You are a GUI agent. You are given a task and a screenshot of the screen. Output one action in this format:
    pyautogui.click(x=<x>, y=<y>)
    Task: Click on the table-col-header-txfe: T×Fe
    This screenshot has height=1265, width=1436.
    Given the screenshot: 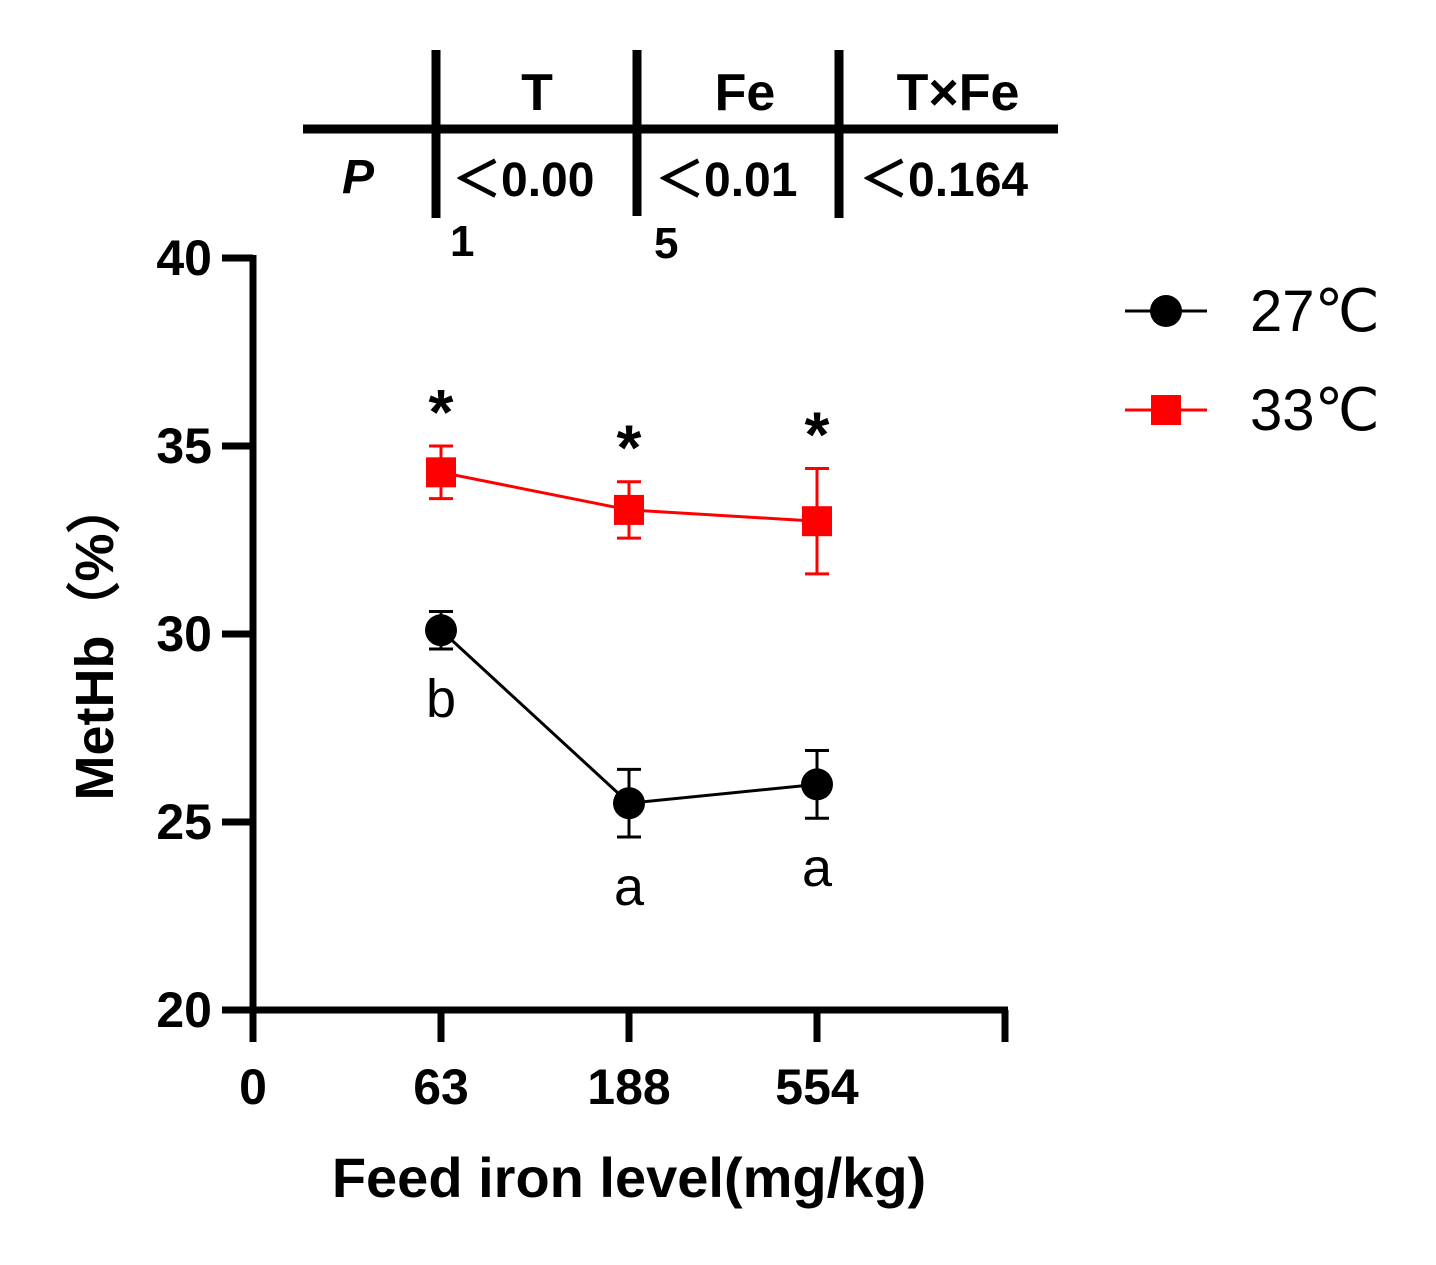 What is the action you would take?
    pyautogui.click(x=958, y=93)
    